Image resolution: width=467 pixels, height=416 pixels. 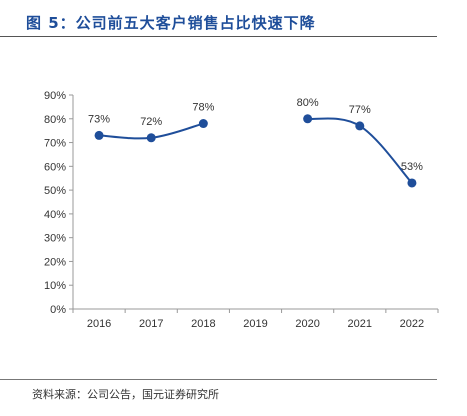 I want to click on data-label: 78%, so click(x=203, y=108).